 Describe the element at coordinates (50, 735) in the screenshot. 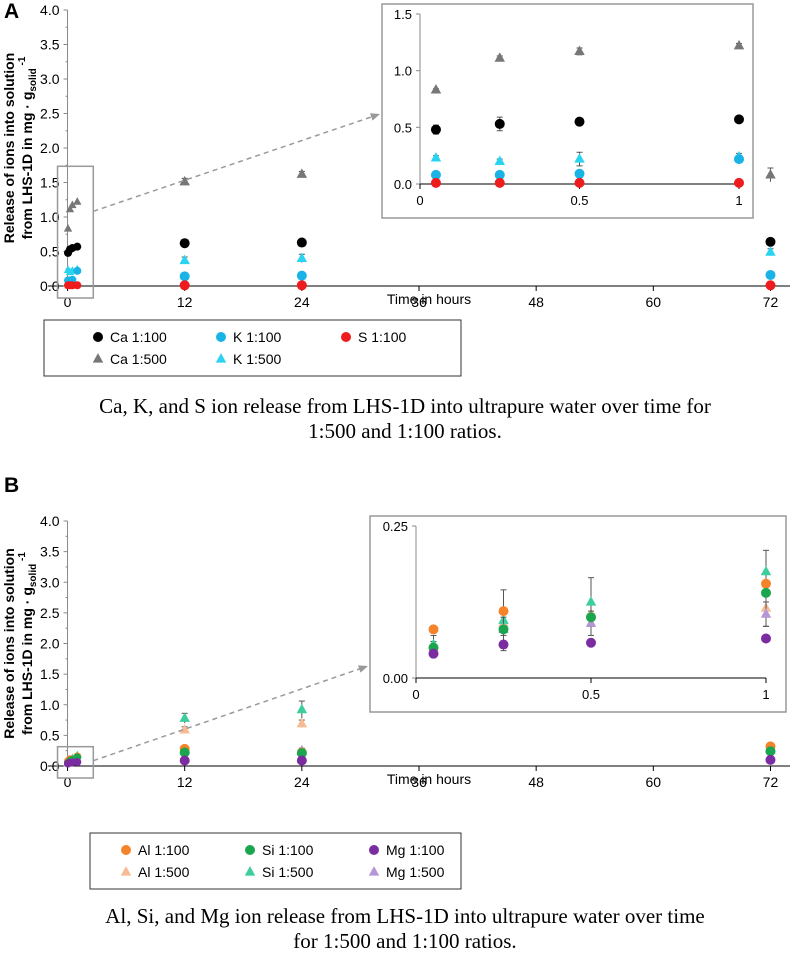

I see `y-tick-label: 0.5` at that location.